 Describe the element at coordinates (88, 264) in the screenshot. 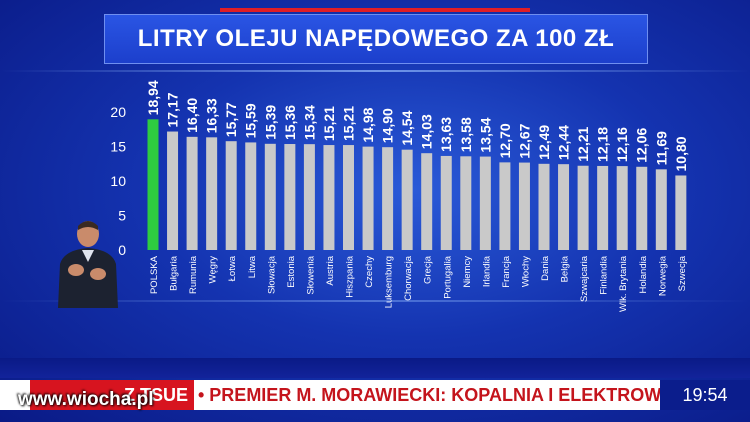

I see `sign-language-interpreter` at that location.